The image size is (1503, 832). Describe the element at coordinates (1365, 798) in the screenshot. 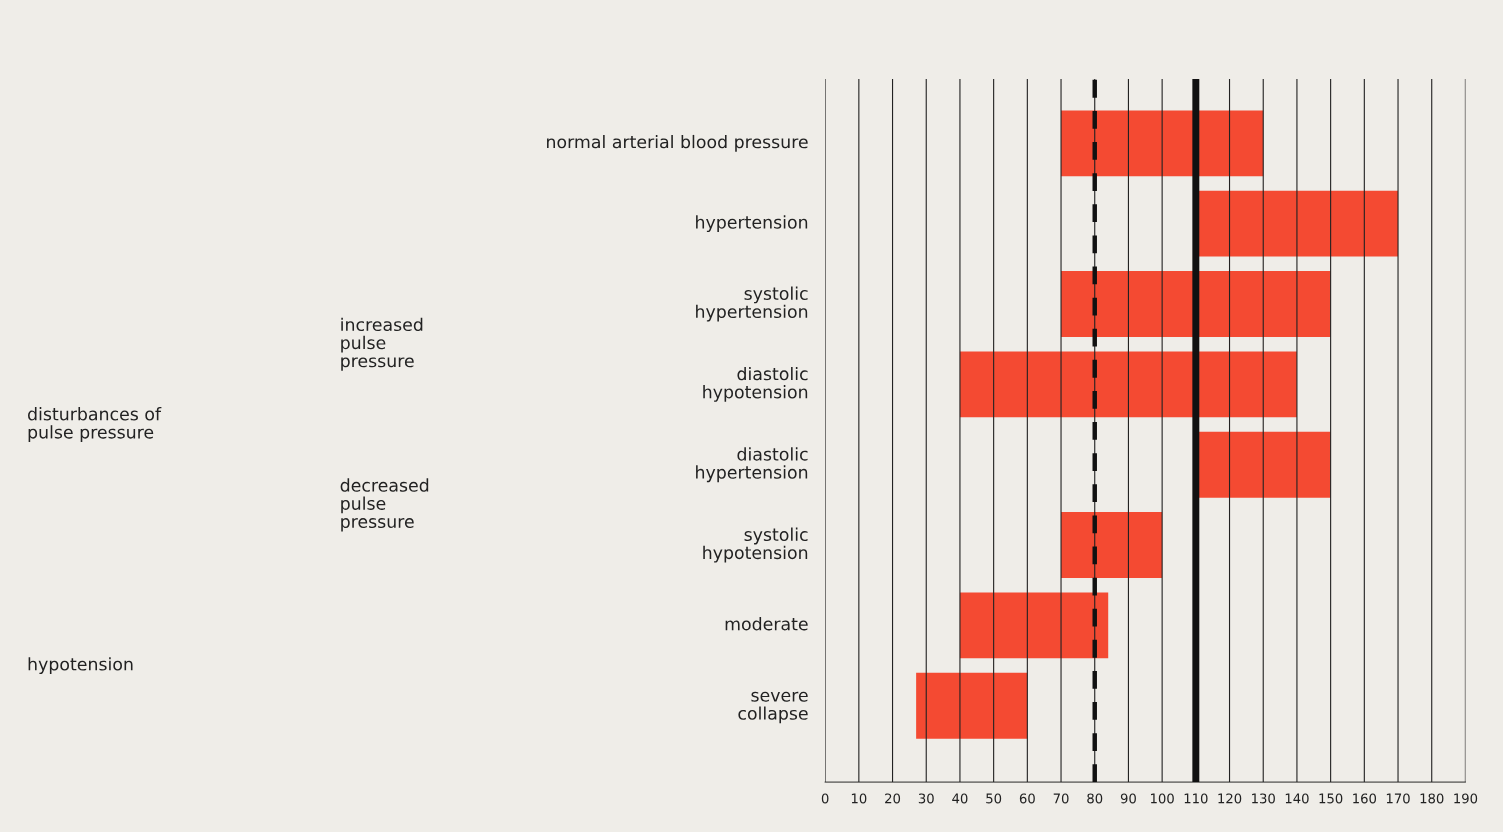

I see `x-tick-label: 160` at that location.